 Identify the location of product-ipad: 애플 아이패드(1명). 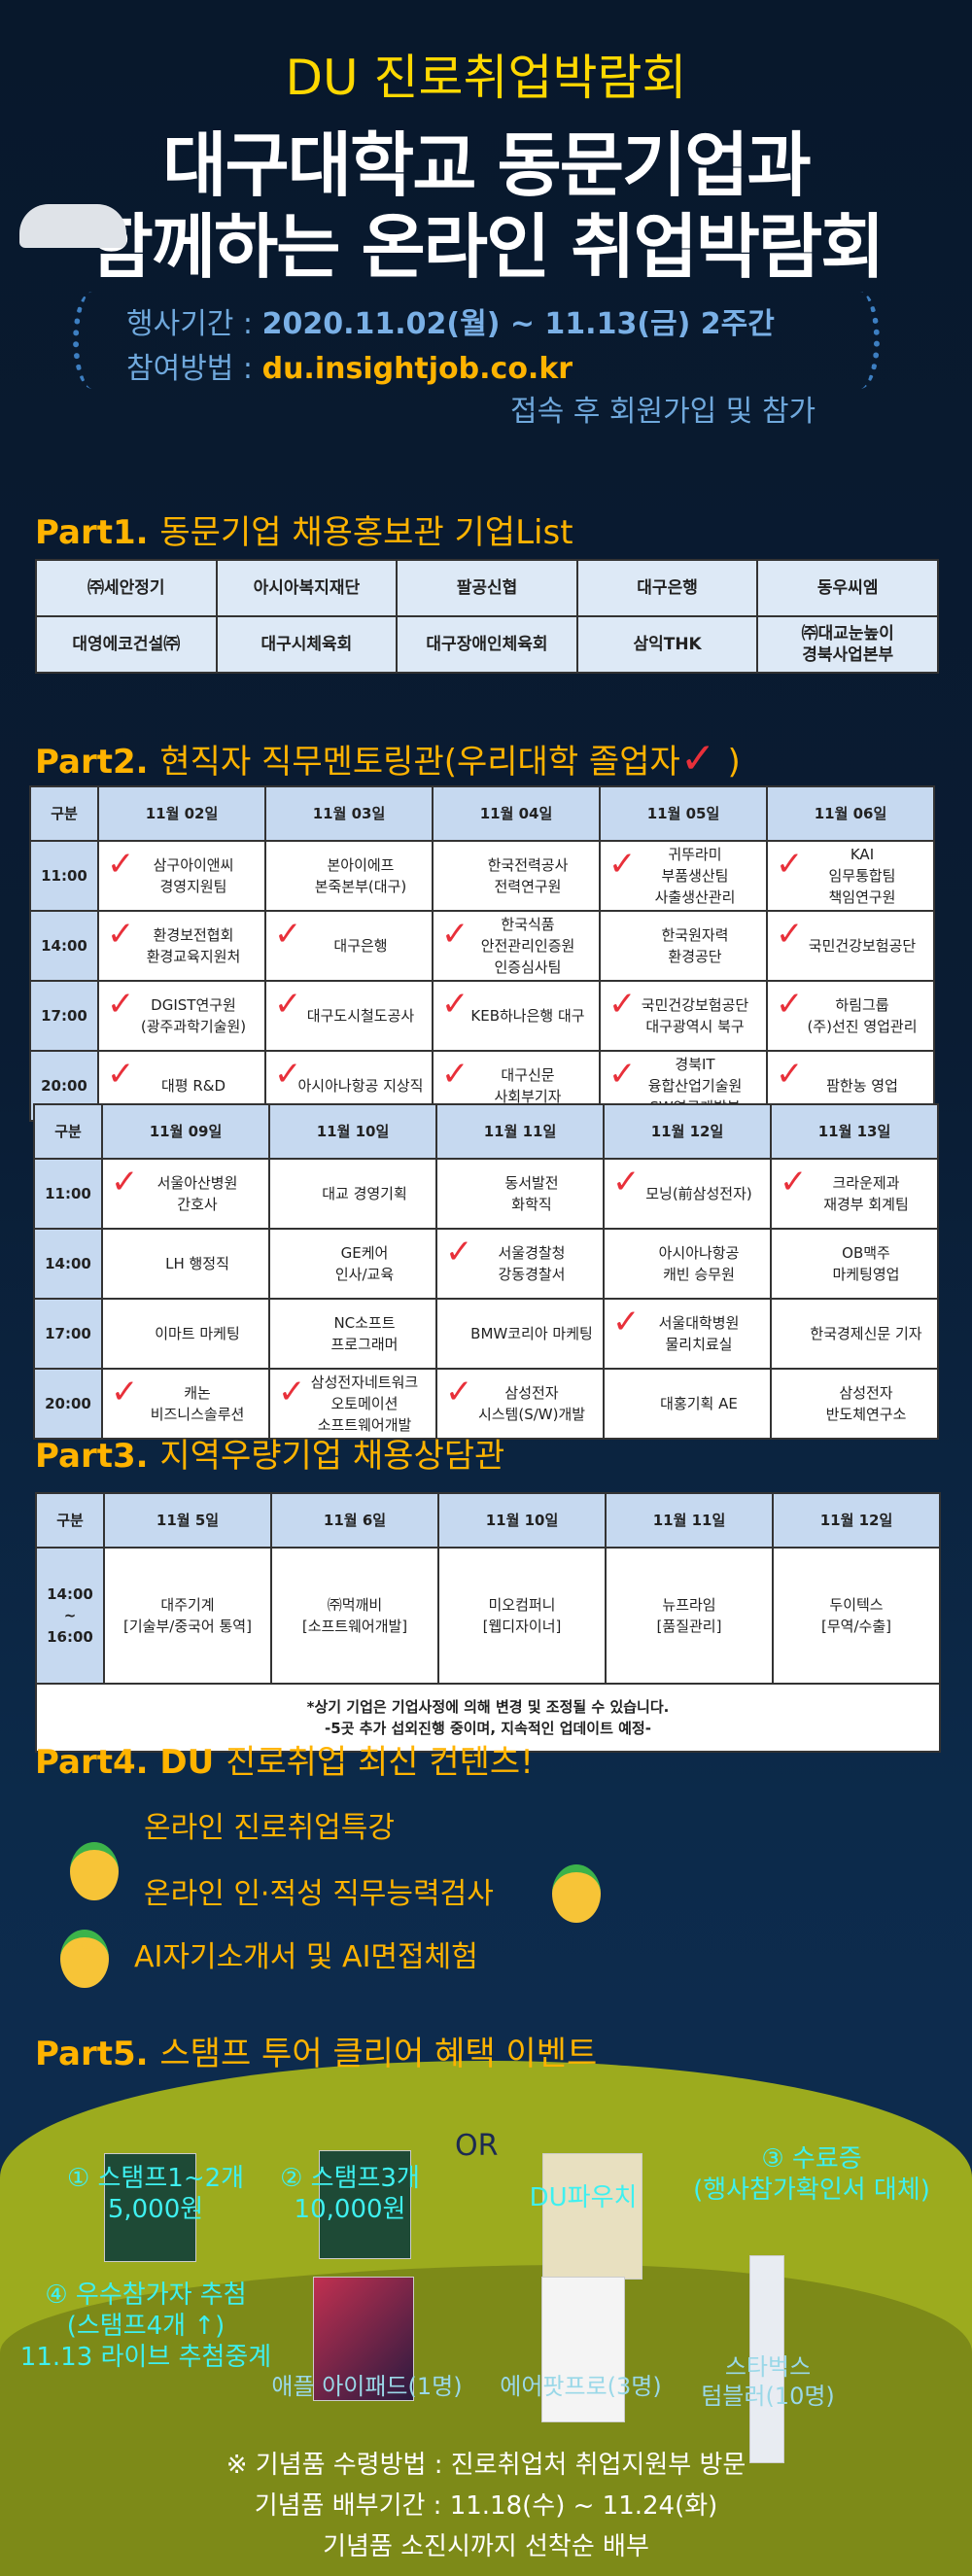
(367, 2386).